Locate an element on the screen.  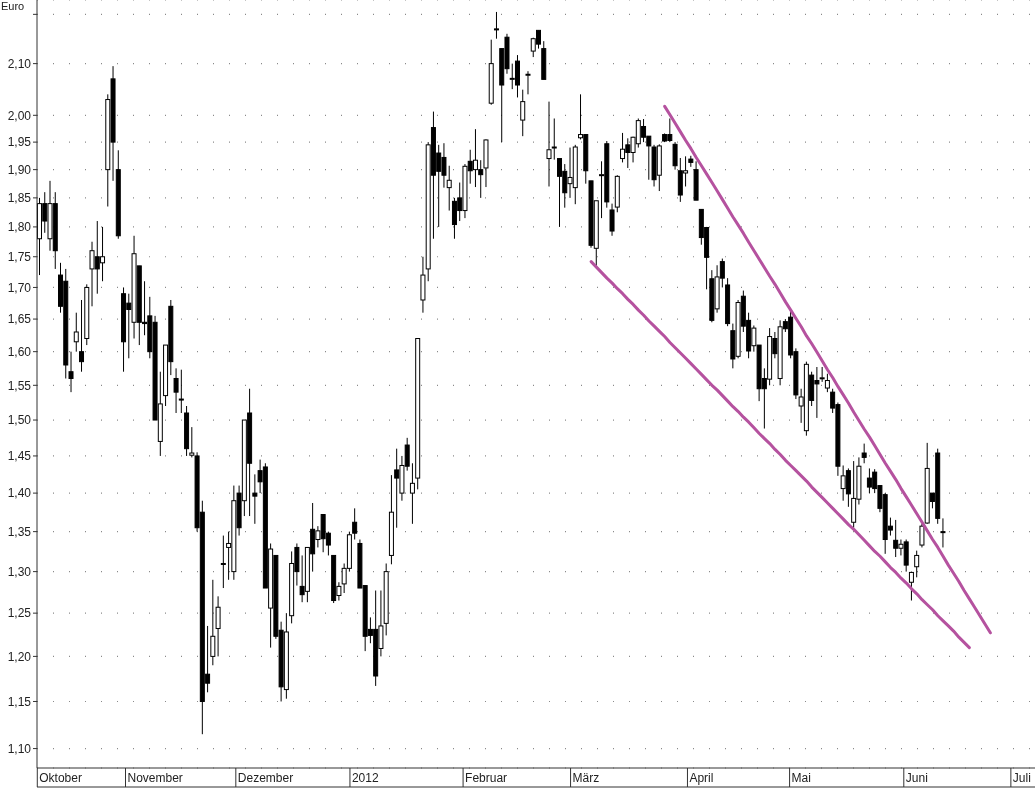
x-tick-label: November is located at coordinates (155, 778).